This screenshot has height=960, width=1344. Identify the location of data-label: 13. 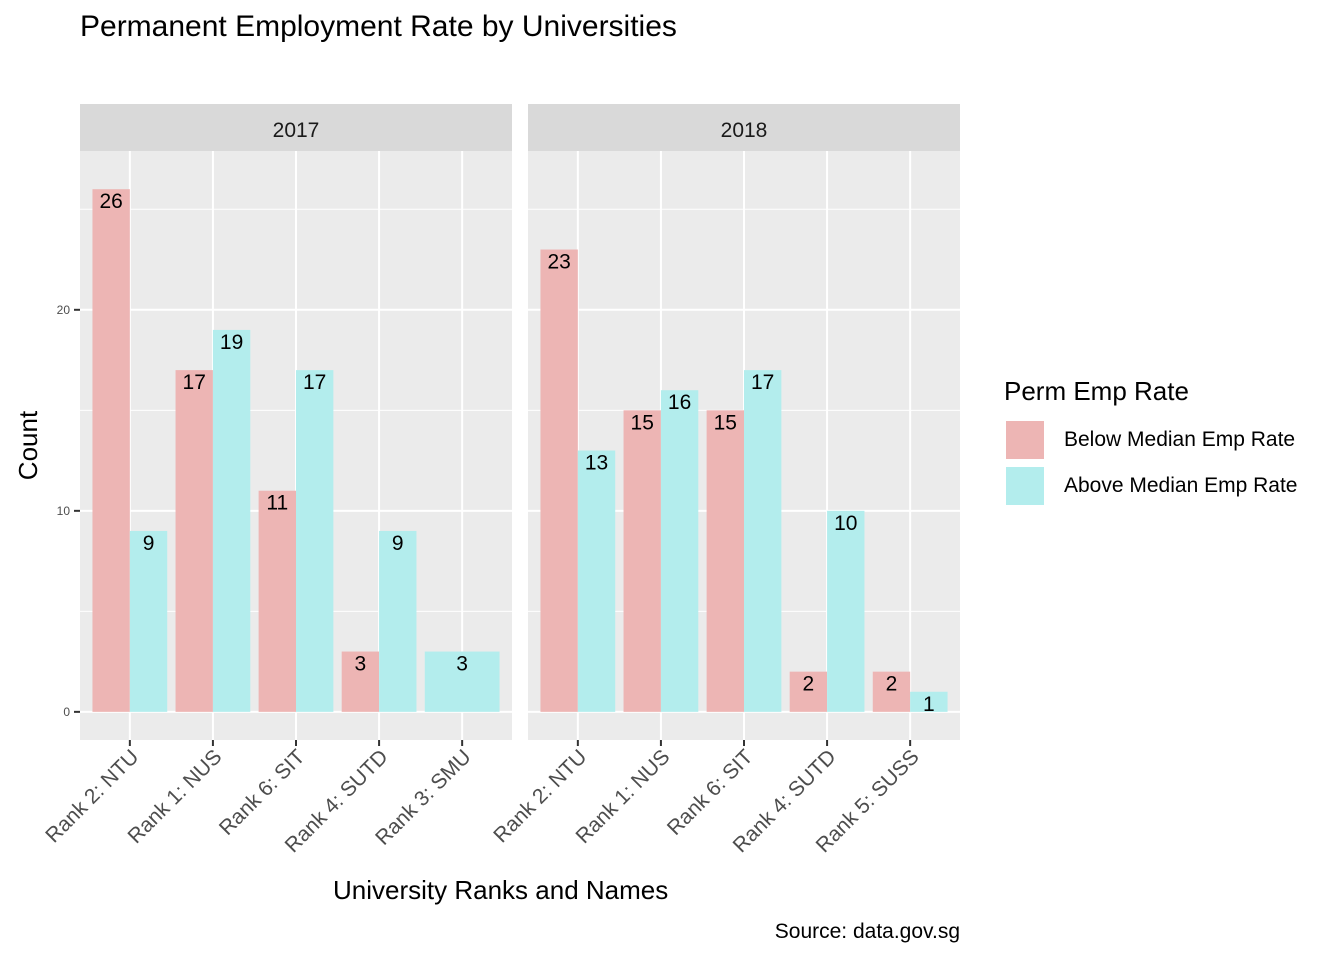
(596, 463).